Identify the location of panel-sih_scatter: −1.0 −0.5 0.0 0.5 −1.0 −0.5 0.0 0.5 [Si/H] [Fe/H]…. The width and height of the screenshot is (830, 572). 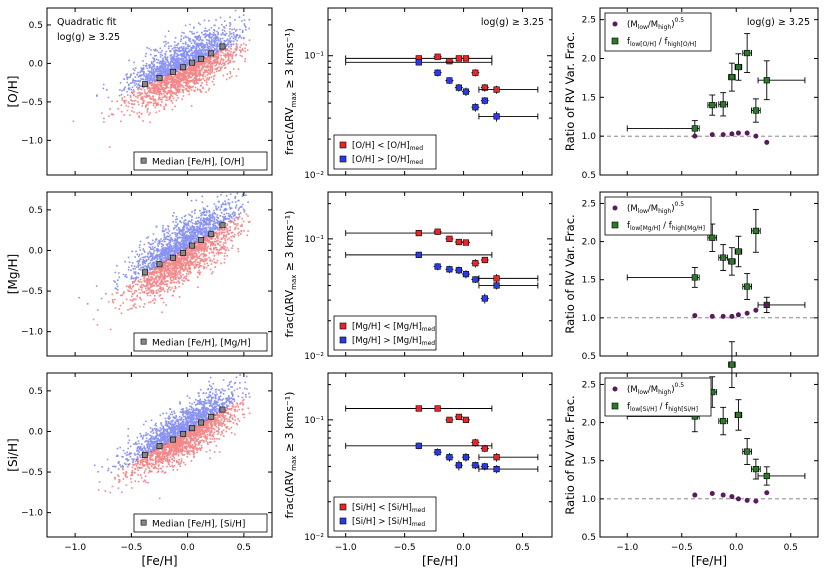
(139, 470).